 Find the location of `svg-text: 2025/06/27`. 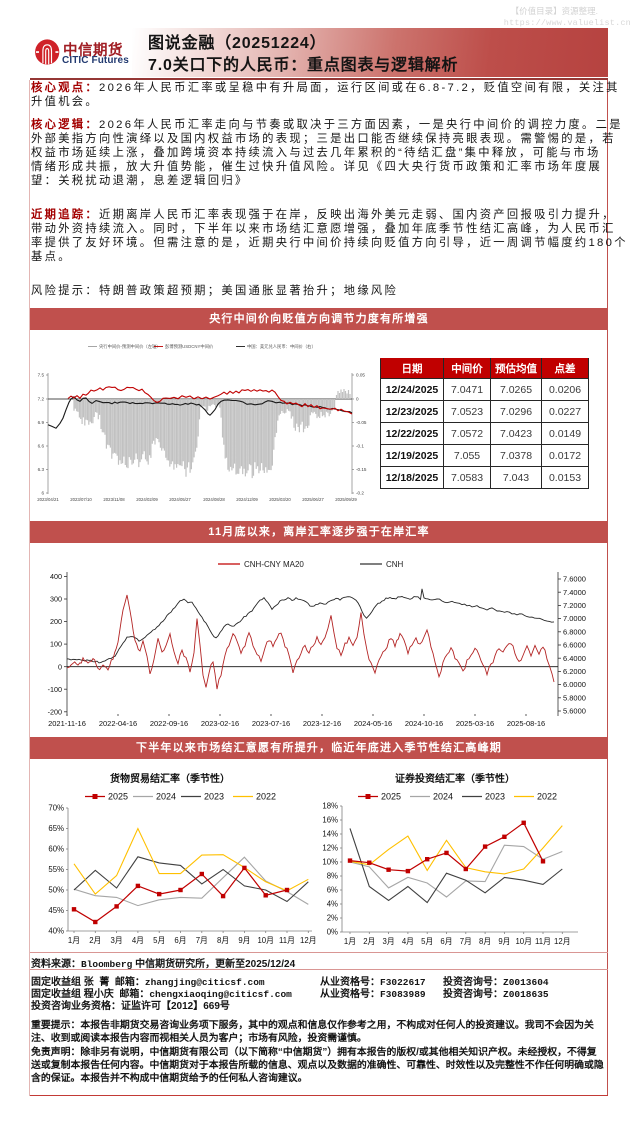

svg-text: 2025/06/27 is located at coordinates (313, 499).